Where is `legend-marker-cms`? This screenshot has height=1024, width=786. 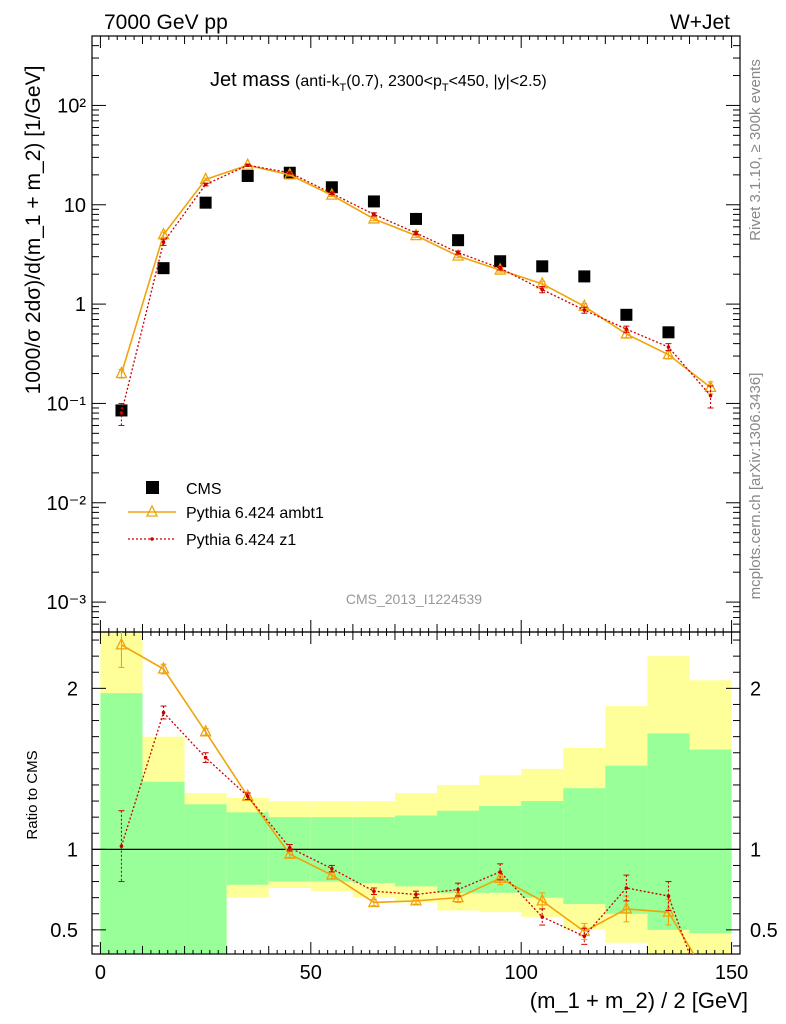
legend-marker-cms is located at coordinates (152, 487).